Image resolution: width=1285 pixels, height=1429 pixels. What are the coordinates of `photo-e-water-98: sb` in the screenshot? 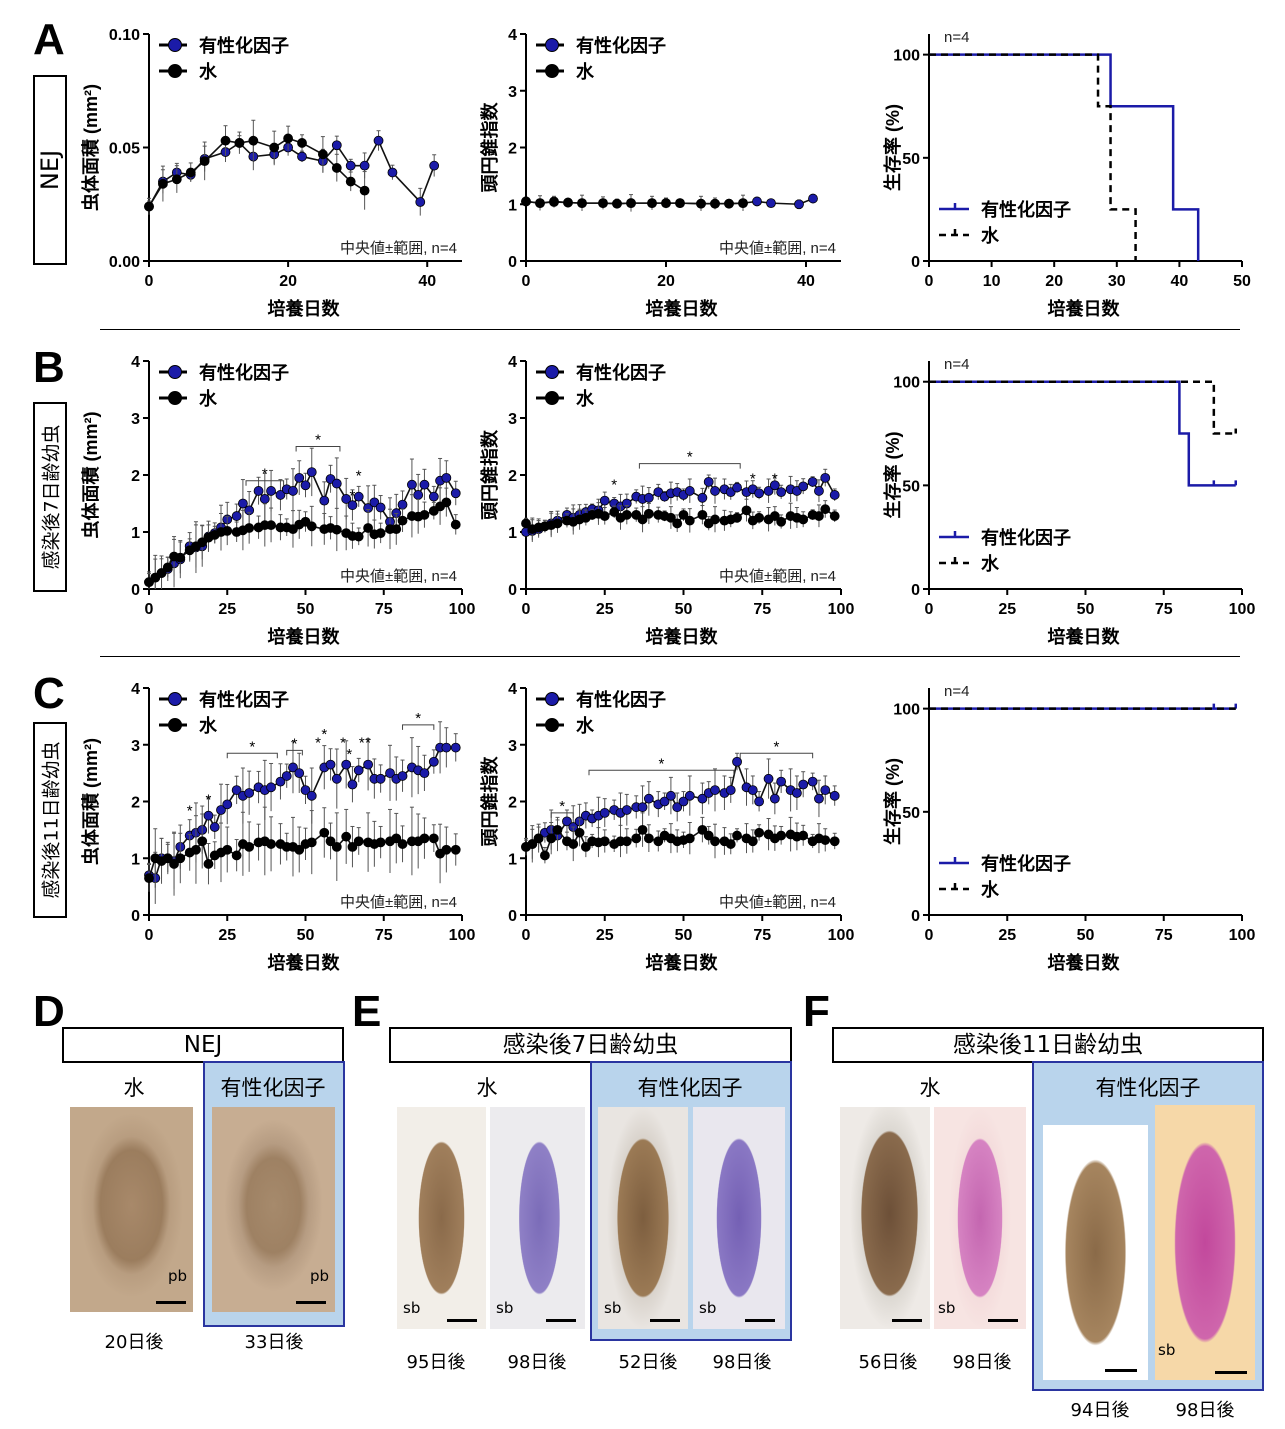 It's located at (537, 1218).